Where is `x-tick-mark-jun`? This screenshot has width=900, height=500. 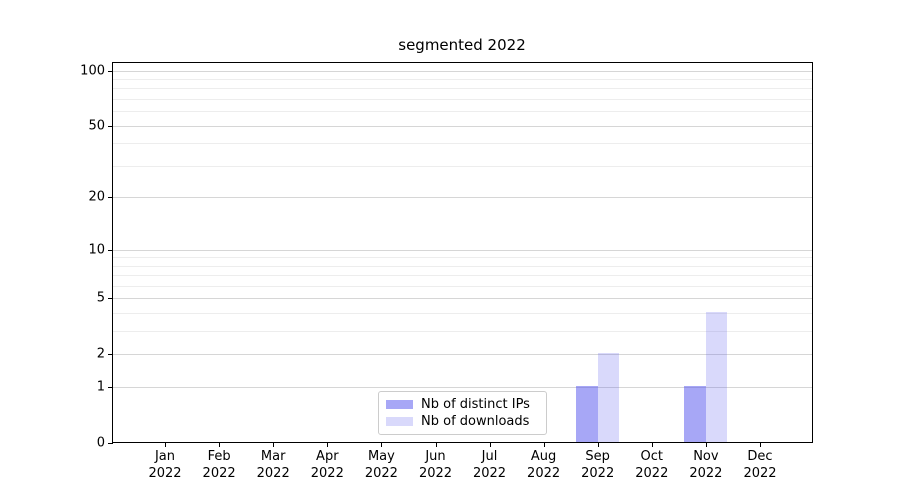 x-tick-mark-jun is located at coordinates (436, 445).